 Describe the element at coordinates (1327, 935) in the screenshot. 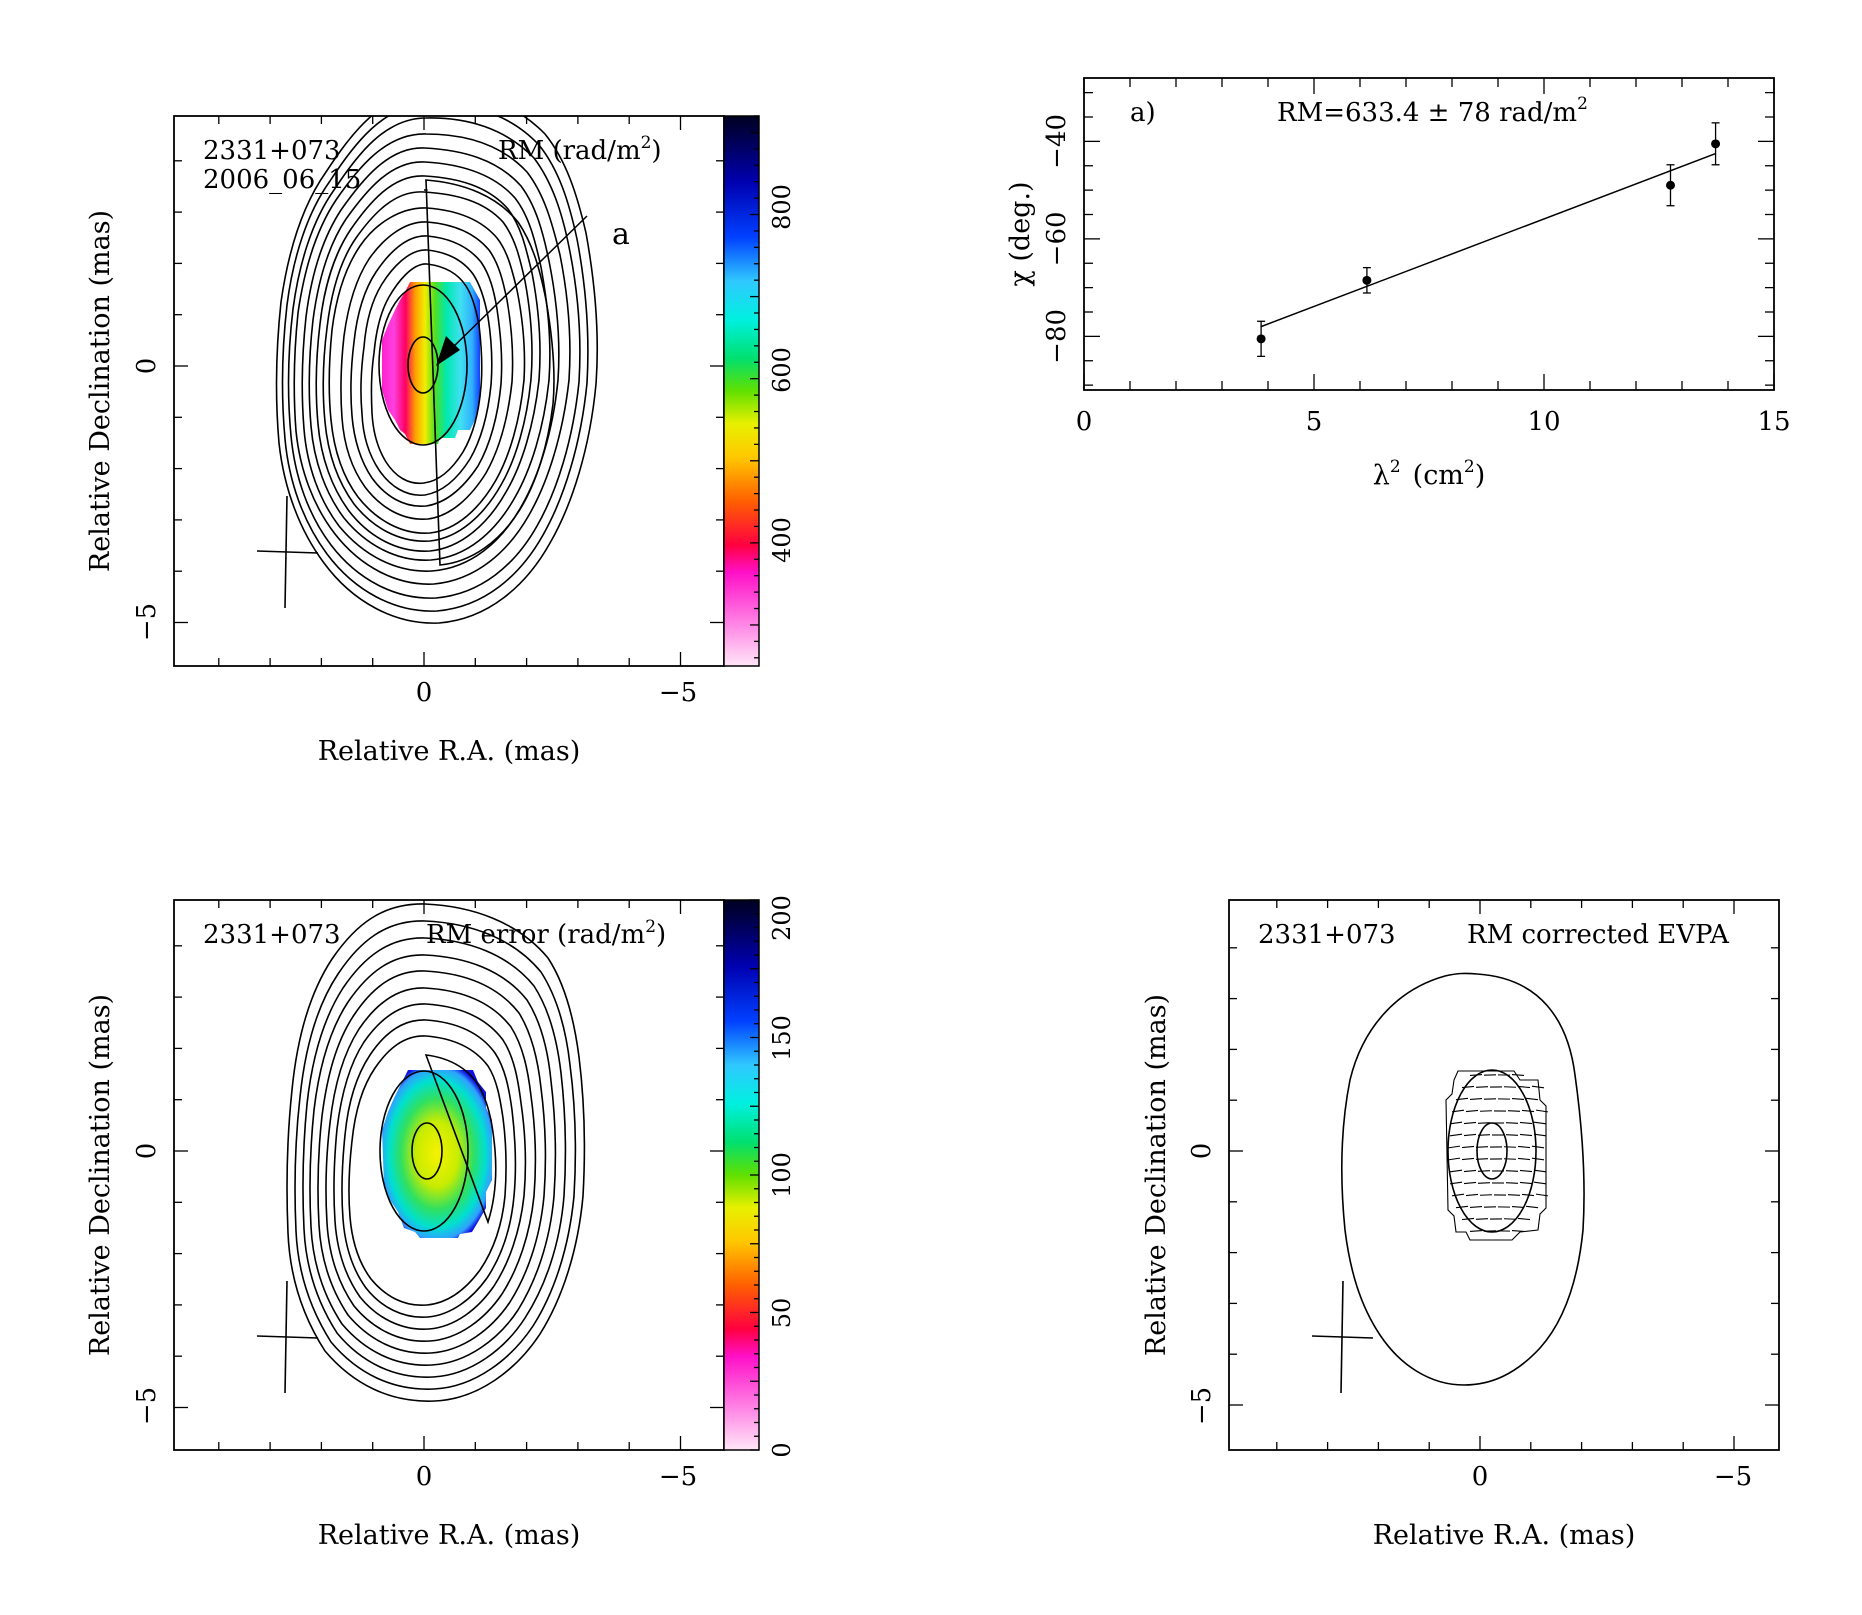

I see `evpa-map-source: 2331+073` at that location.